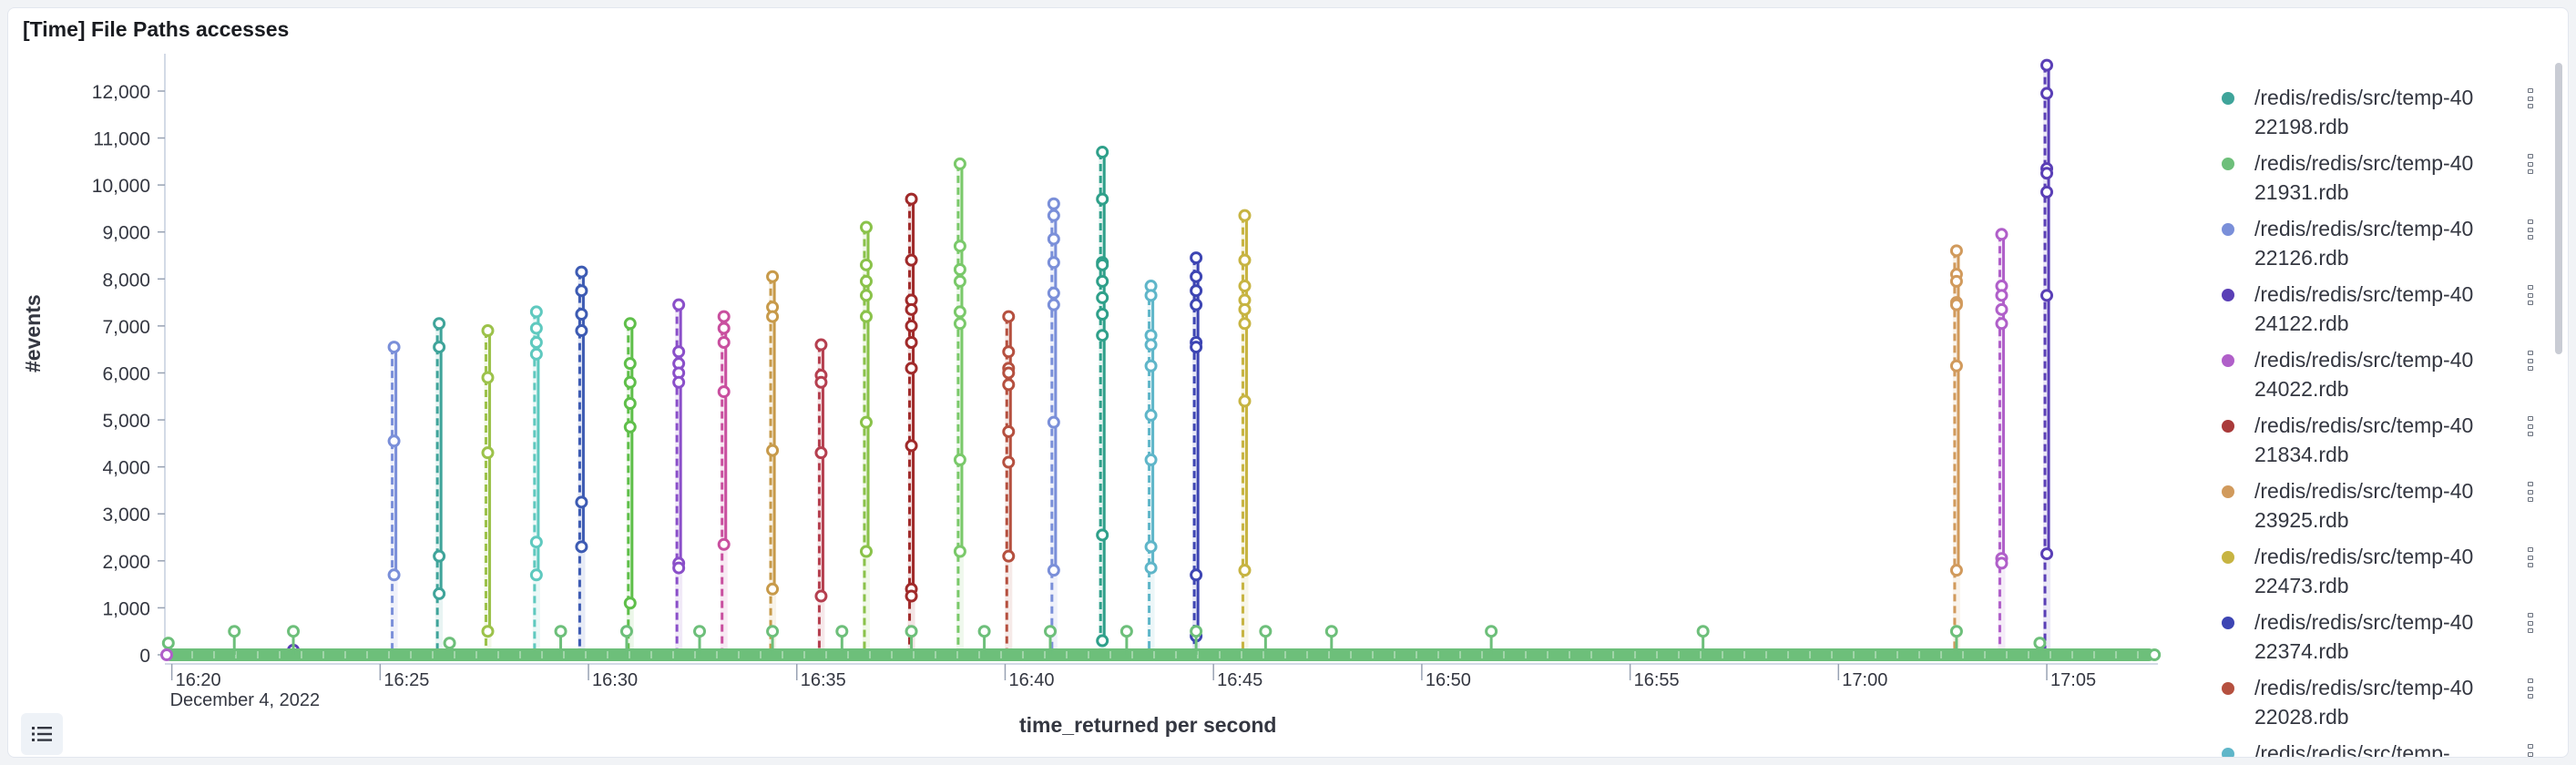 Image resolution: width=2576 pixels, height=765 pixels. Describe the element at coordinates (2364, 506) in the screenshot. I see `legend-label: /redis/redis/src/temp-4023925.rdb` at that location.